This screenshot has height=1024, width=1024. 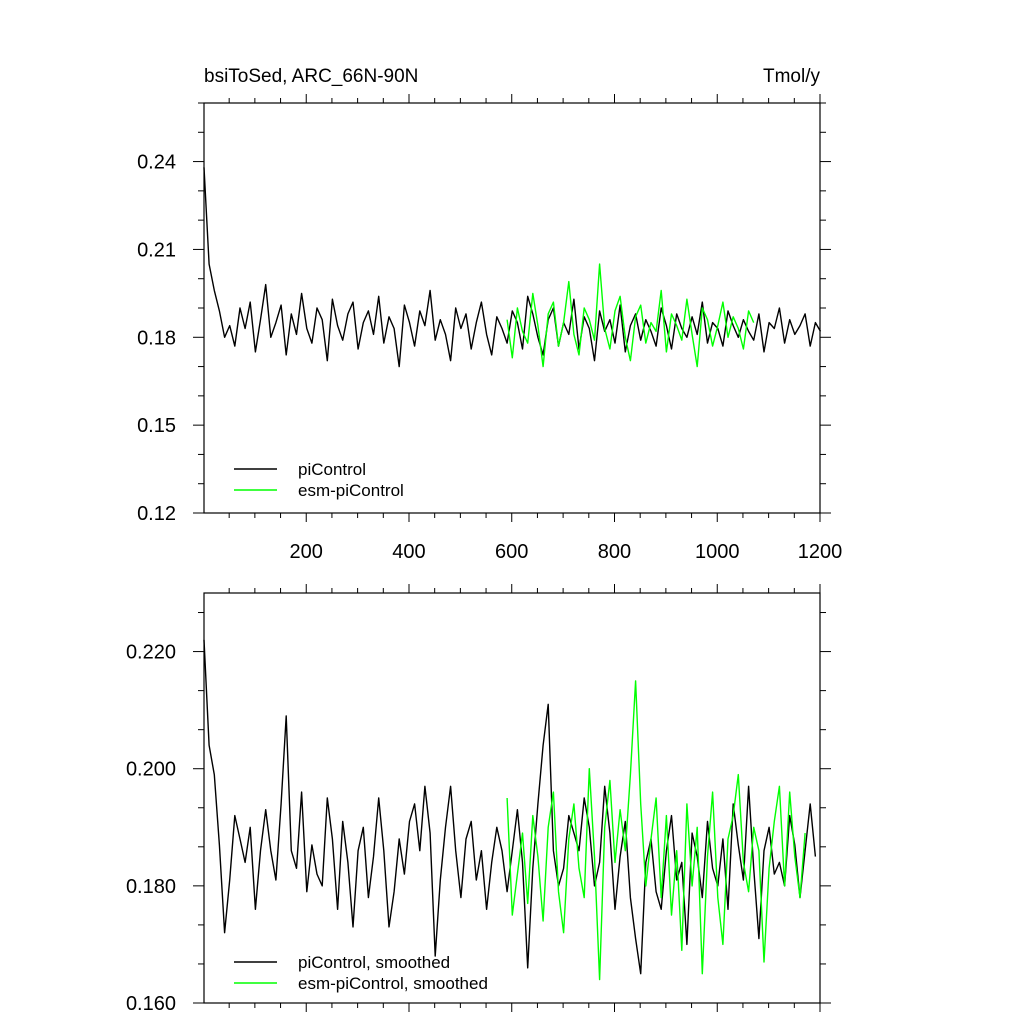 What do you see at coordinates (614, 552) in the screenshot?
I see `top-x-tick-label: 800` at bounding box center [614, 552].